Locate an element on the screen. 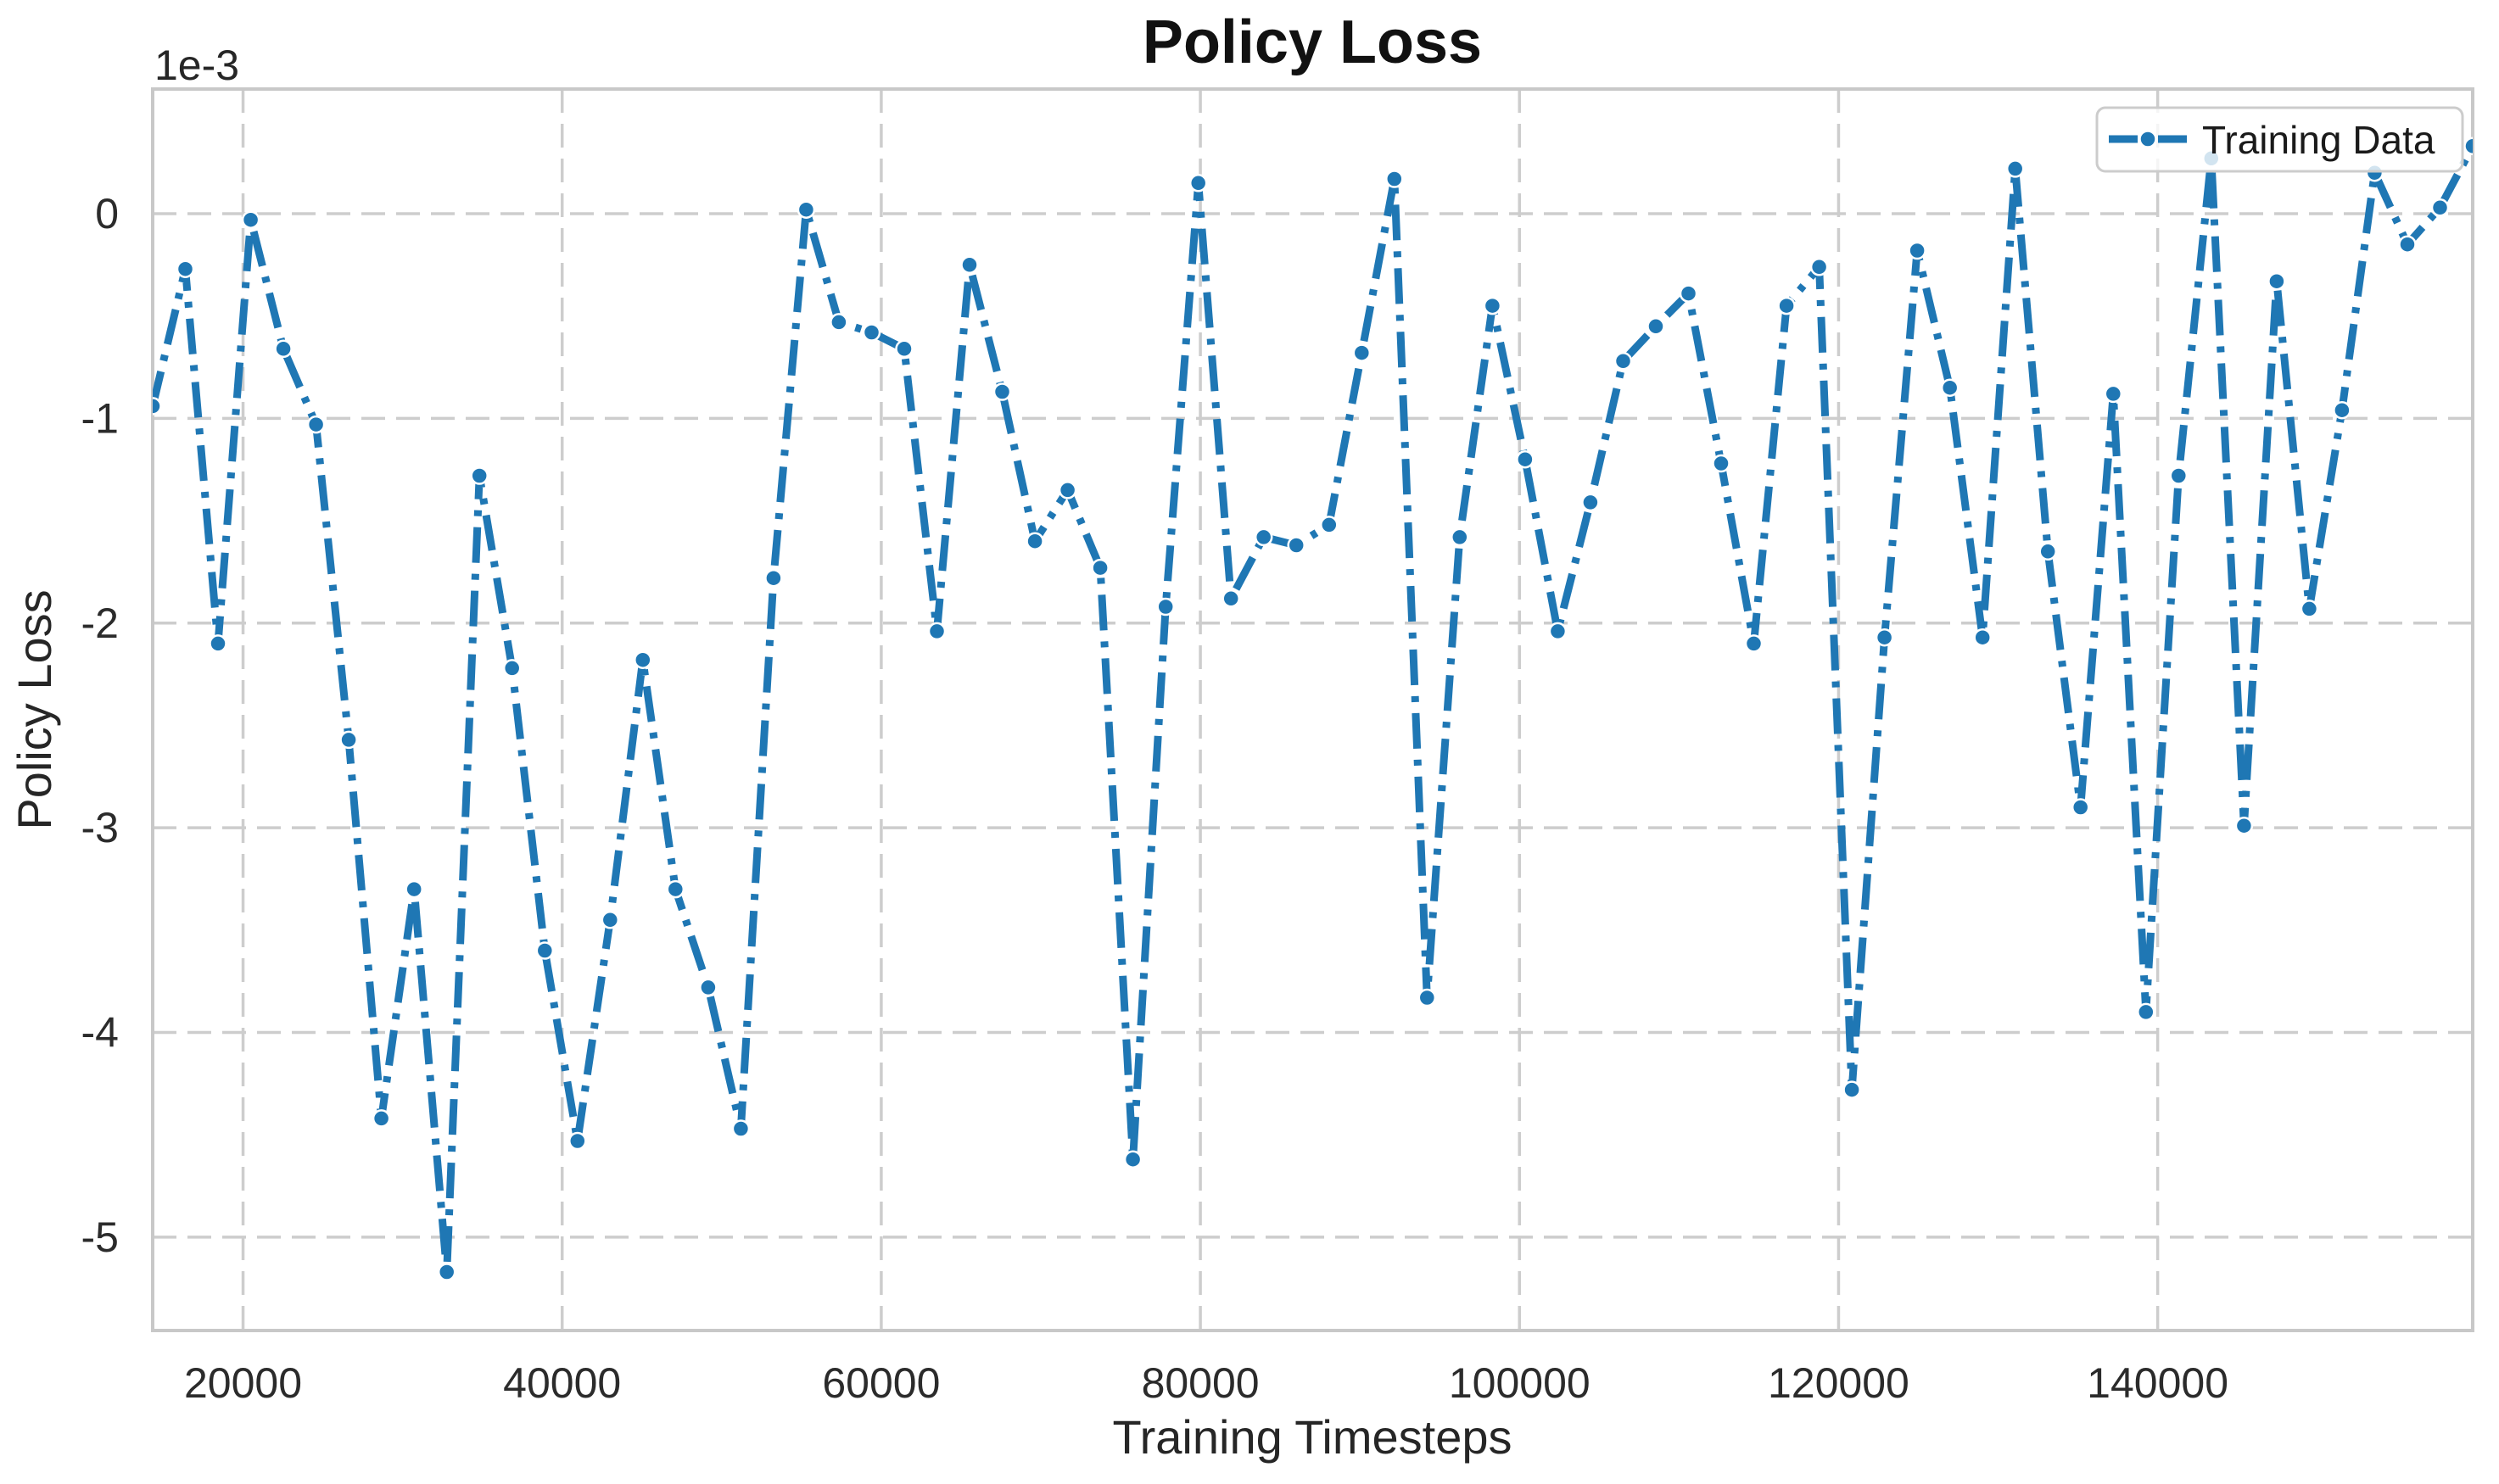  x-tick-label: 80000 is located at coordinates (1201, 1383).